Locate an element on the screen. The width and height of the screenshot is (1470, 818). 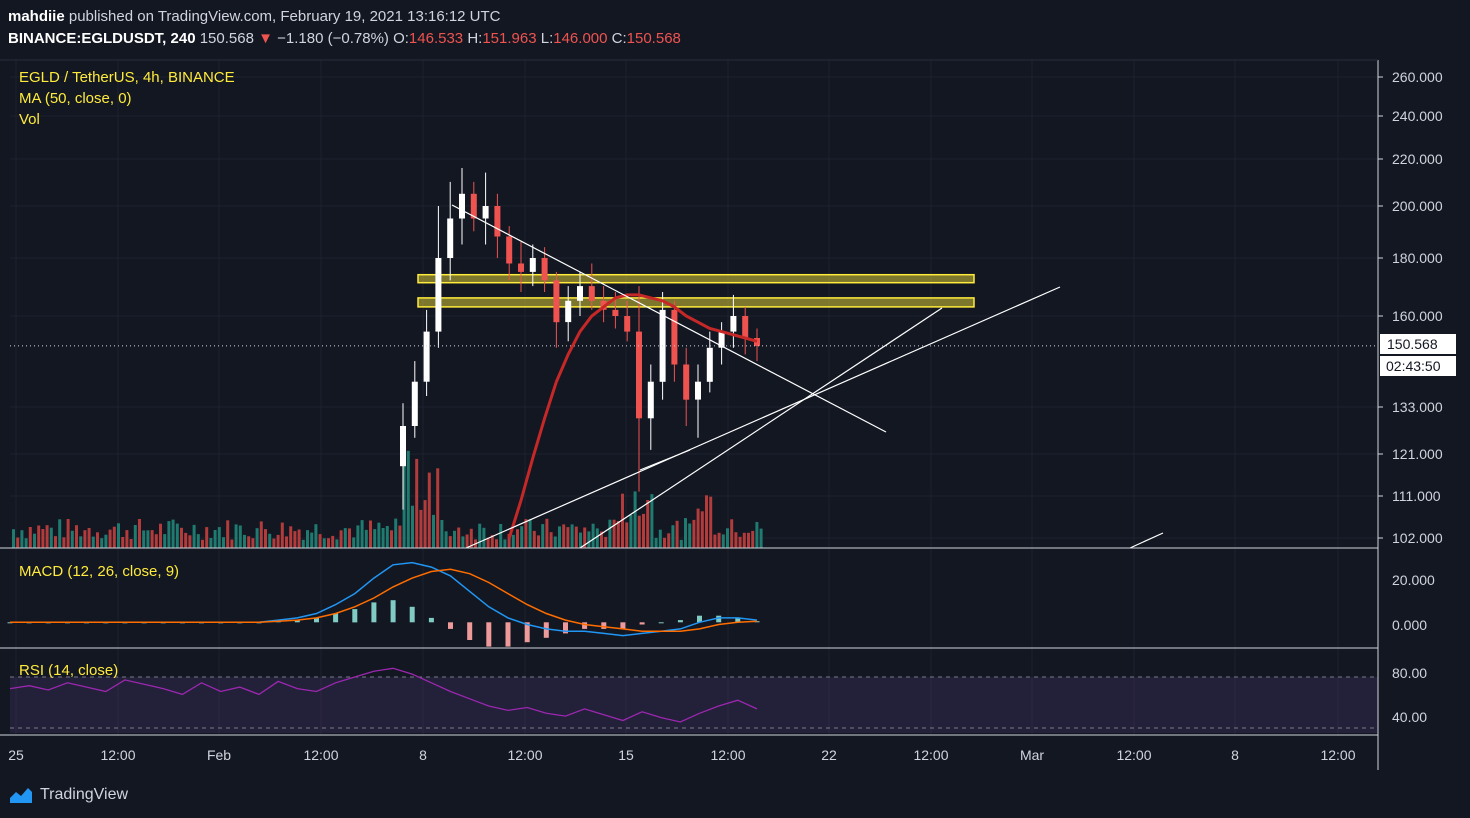
ma-legend: MA (50, close, 0) is located at coordinates (75, 98).